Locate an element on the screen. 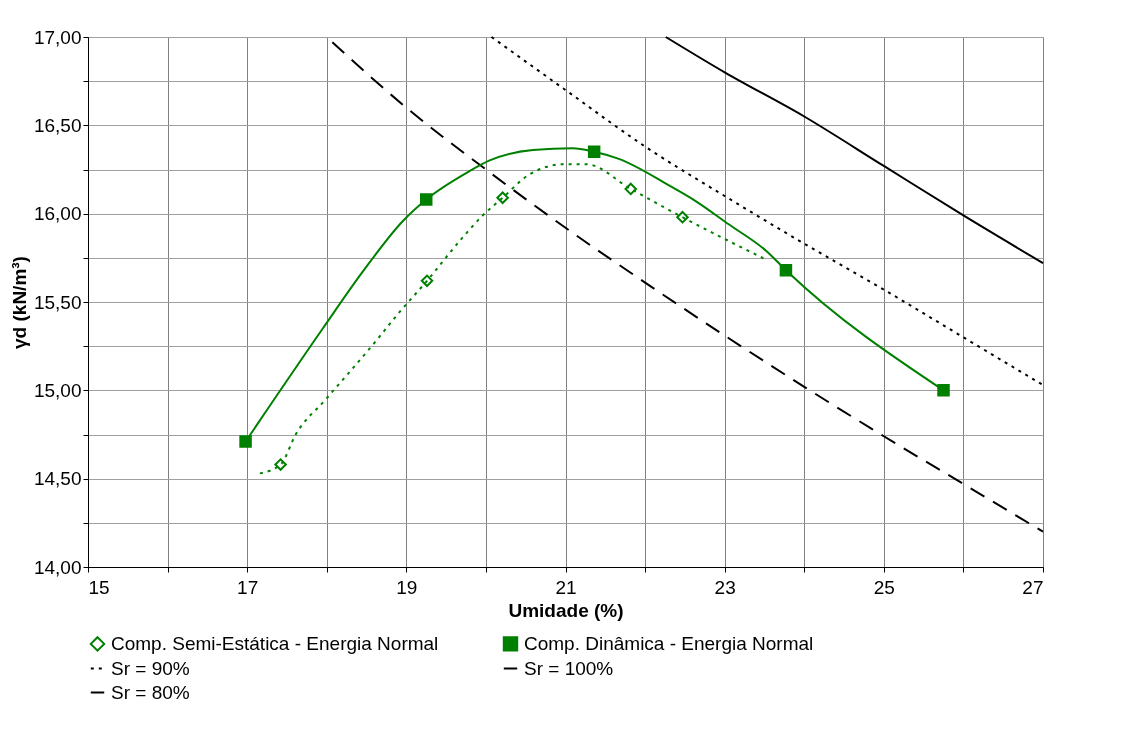 Image resolution: width=1125 pixels, height=745 pixels. legend-label: Sr = 100% is located at coordinates (569, 668).